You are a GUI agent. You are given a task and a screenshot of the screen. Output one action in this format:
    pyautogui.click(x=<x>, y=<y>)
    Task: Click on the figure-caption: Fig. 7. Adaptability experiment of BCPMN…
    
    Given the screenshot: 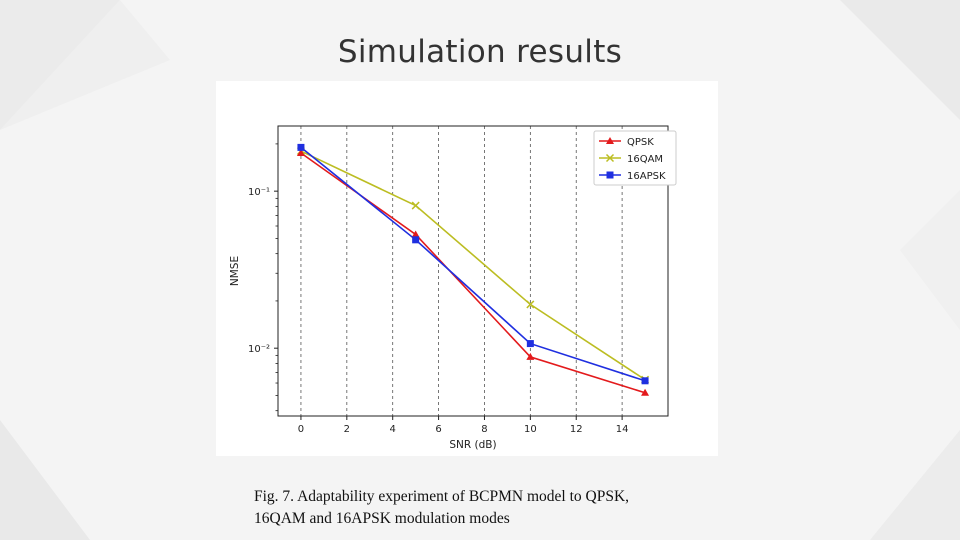 What is the action you would take?
    pyautogui.click(x=514, y=508)
    